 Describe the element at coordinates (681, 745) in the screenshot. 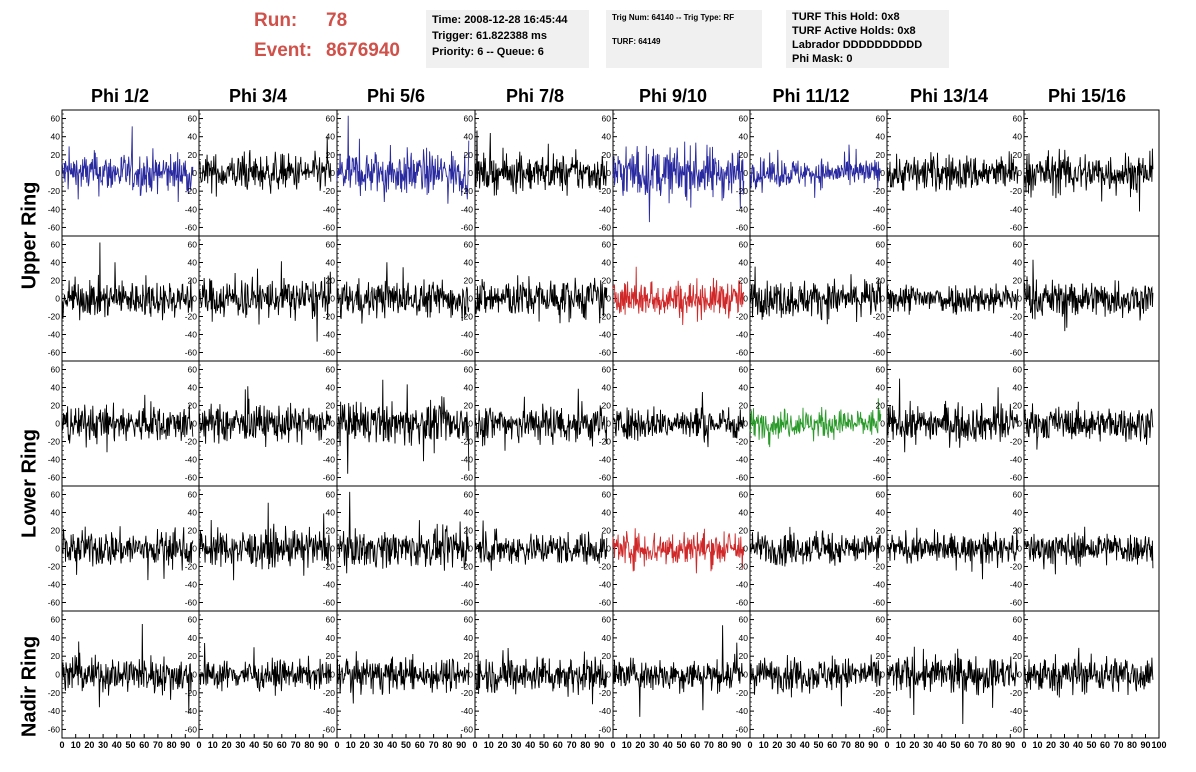

I see `x-tick-label: 50` at that location.